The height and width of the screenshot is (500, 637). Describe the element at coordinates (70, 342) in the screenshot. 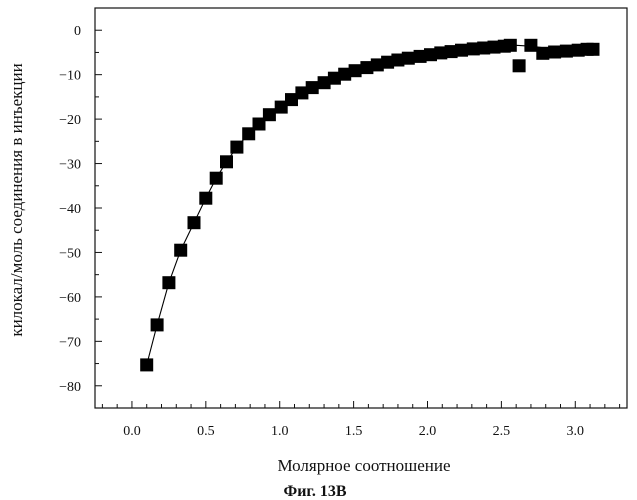

I see `y-tick-label: −70` at that location.